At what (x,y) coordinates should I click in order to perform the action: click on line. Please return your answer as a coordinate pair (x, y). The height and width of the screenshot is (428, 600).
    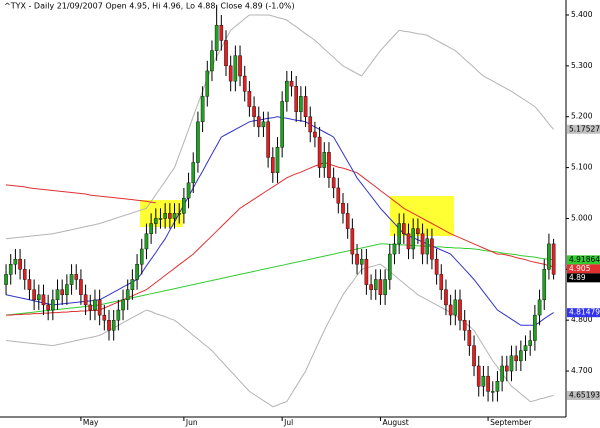
    Looking at the image, I should click on (80, 194).